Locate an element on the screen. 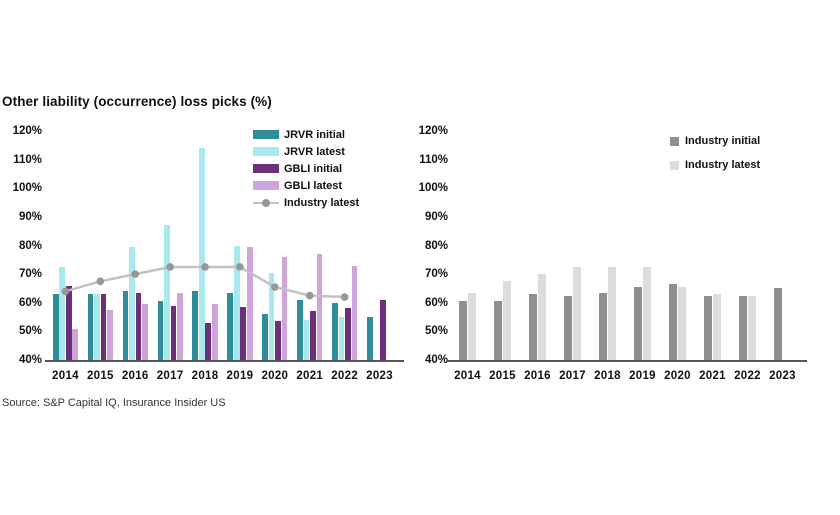 Image resolution: width=840 pixels, height=515 pixels. legend-item-industry-latest-right: Industry latest is located at coordinates (715, 165).